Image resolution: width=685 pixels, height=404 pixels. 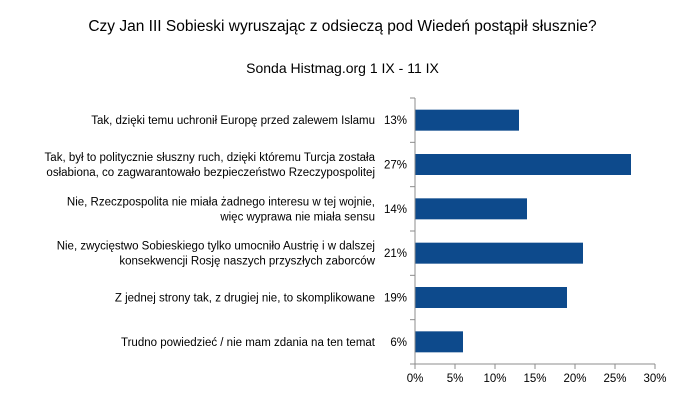 I want to click on value-label-6: 6%, so click(x=398, y=343).